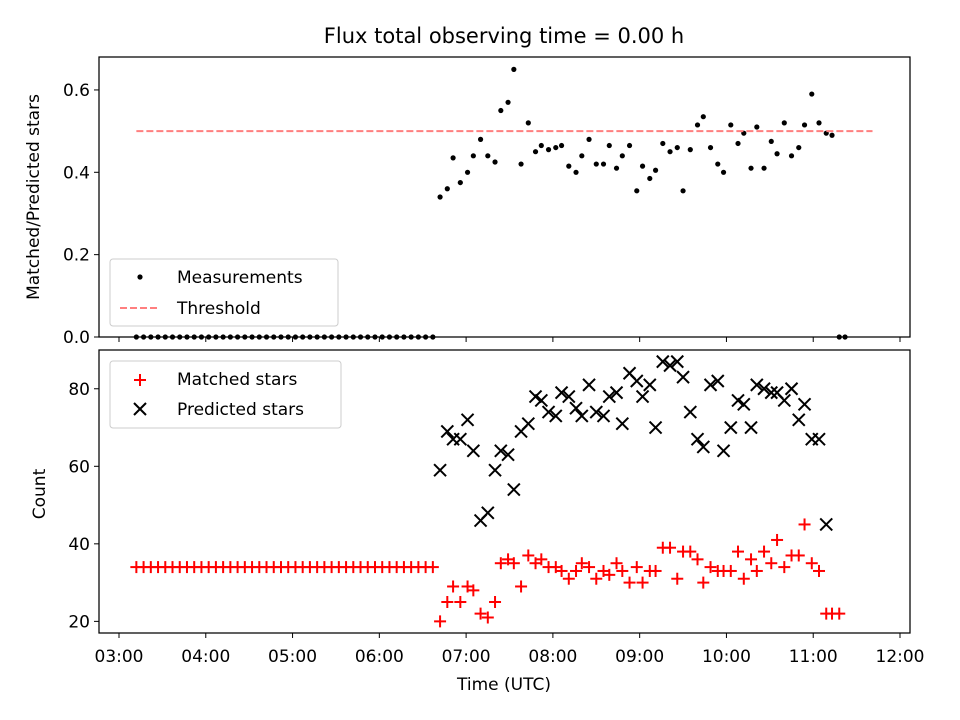 Image resolution: width=960 pixels, height=720 pixels. I want to click on y-tick-label: 0.6, so click(76, 91).